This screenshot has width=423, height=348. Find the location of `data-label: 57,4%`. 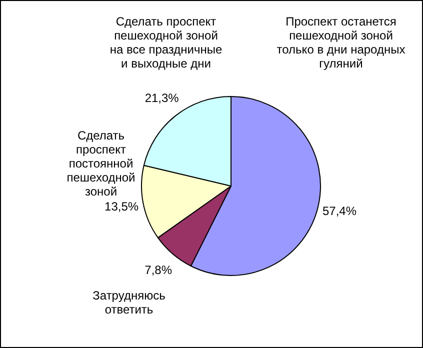

data-label: 57,4% is located at coordinates (339, 211).